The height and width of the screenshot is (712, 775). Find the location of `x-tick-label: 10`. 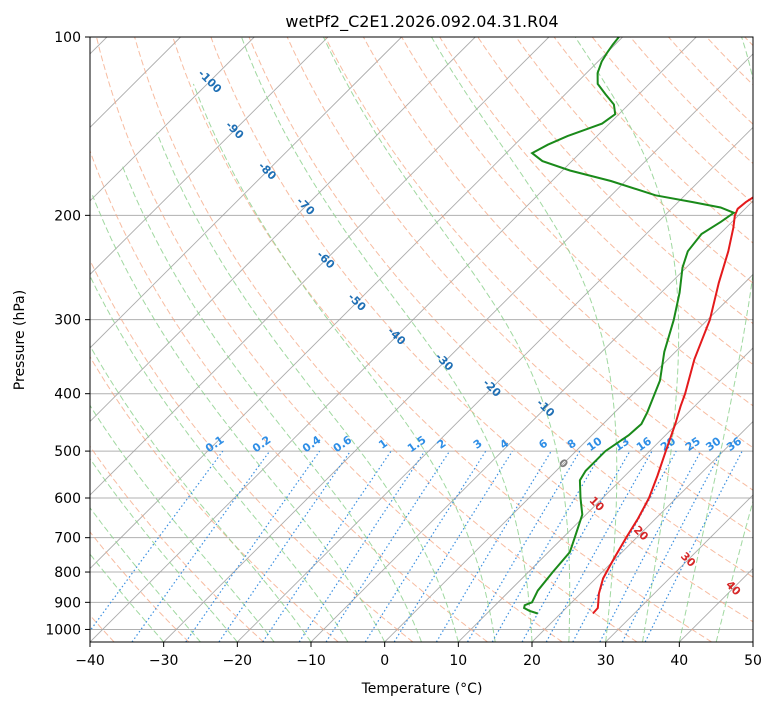

x-tick-label: 10 is located at coordinates (458, 661).